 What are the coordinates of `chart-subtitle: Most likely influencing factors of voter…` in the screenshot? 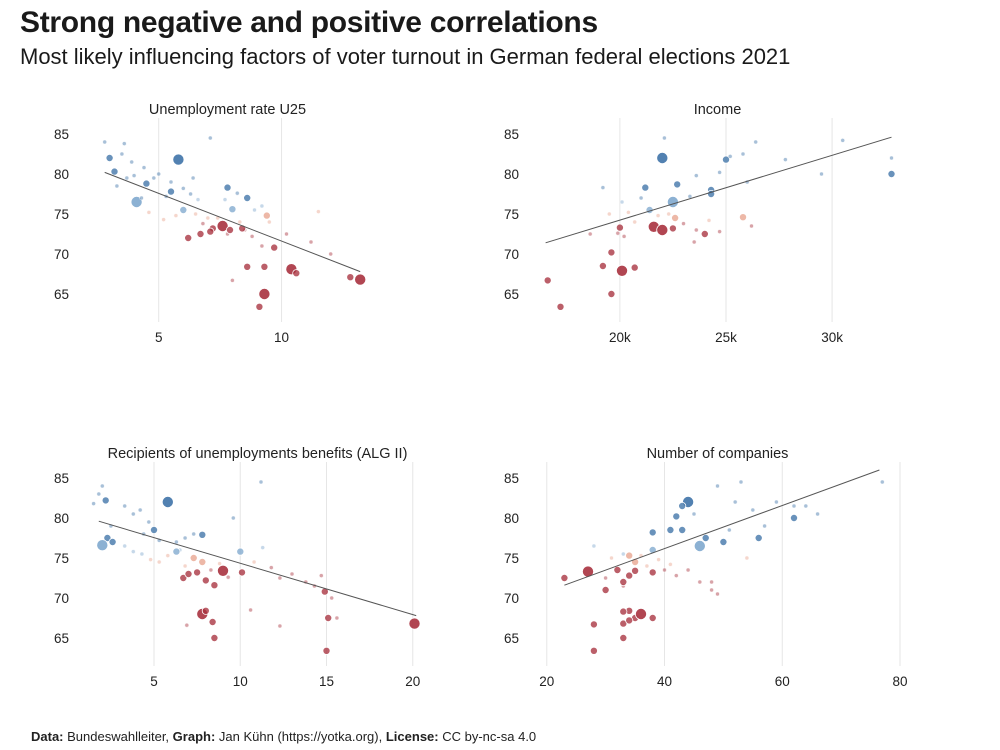 It's located at (405, 56).